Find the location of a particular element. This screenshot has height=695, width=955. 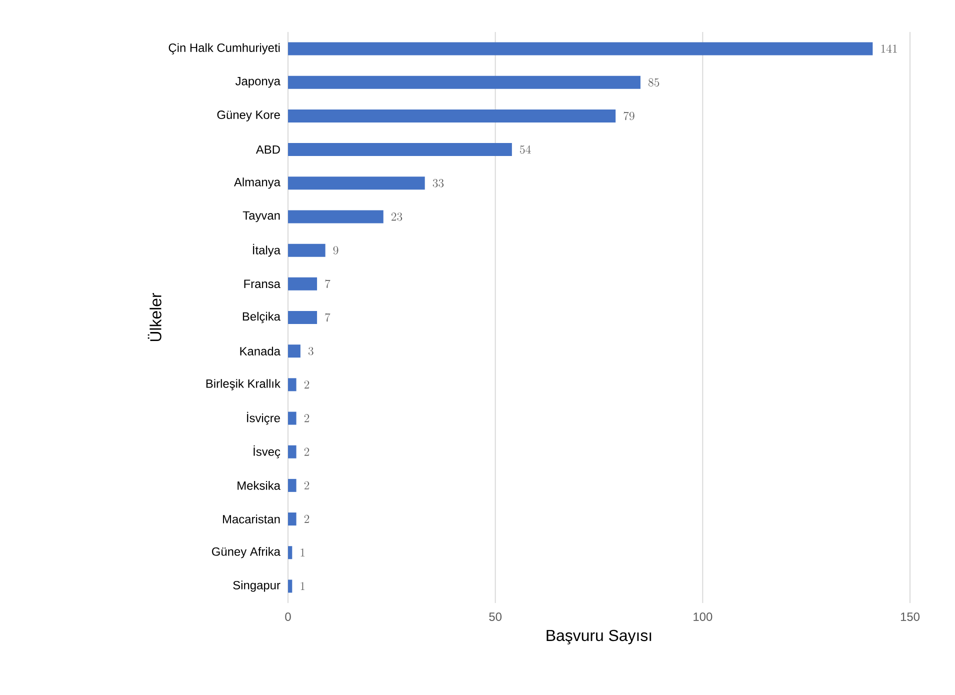

y-tick-label: İtalya is located at coordinates (266, 250).